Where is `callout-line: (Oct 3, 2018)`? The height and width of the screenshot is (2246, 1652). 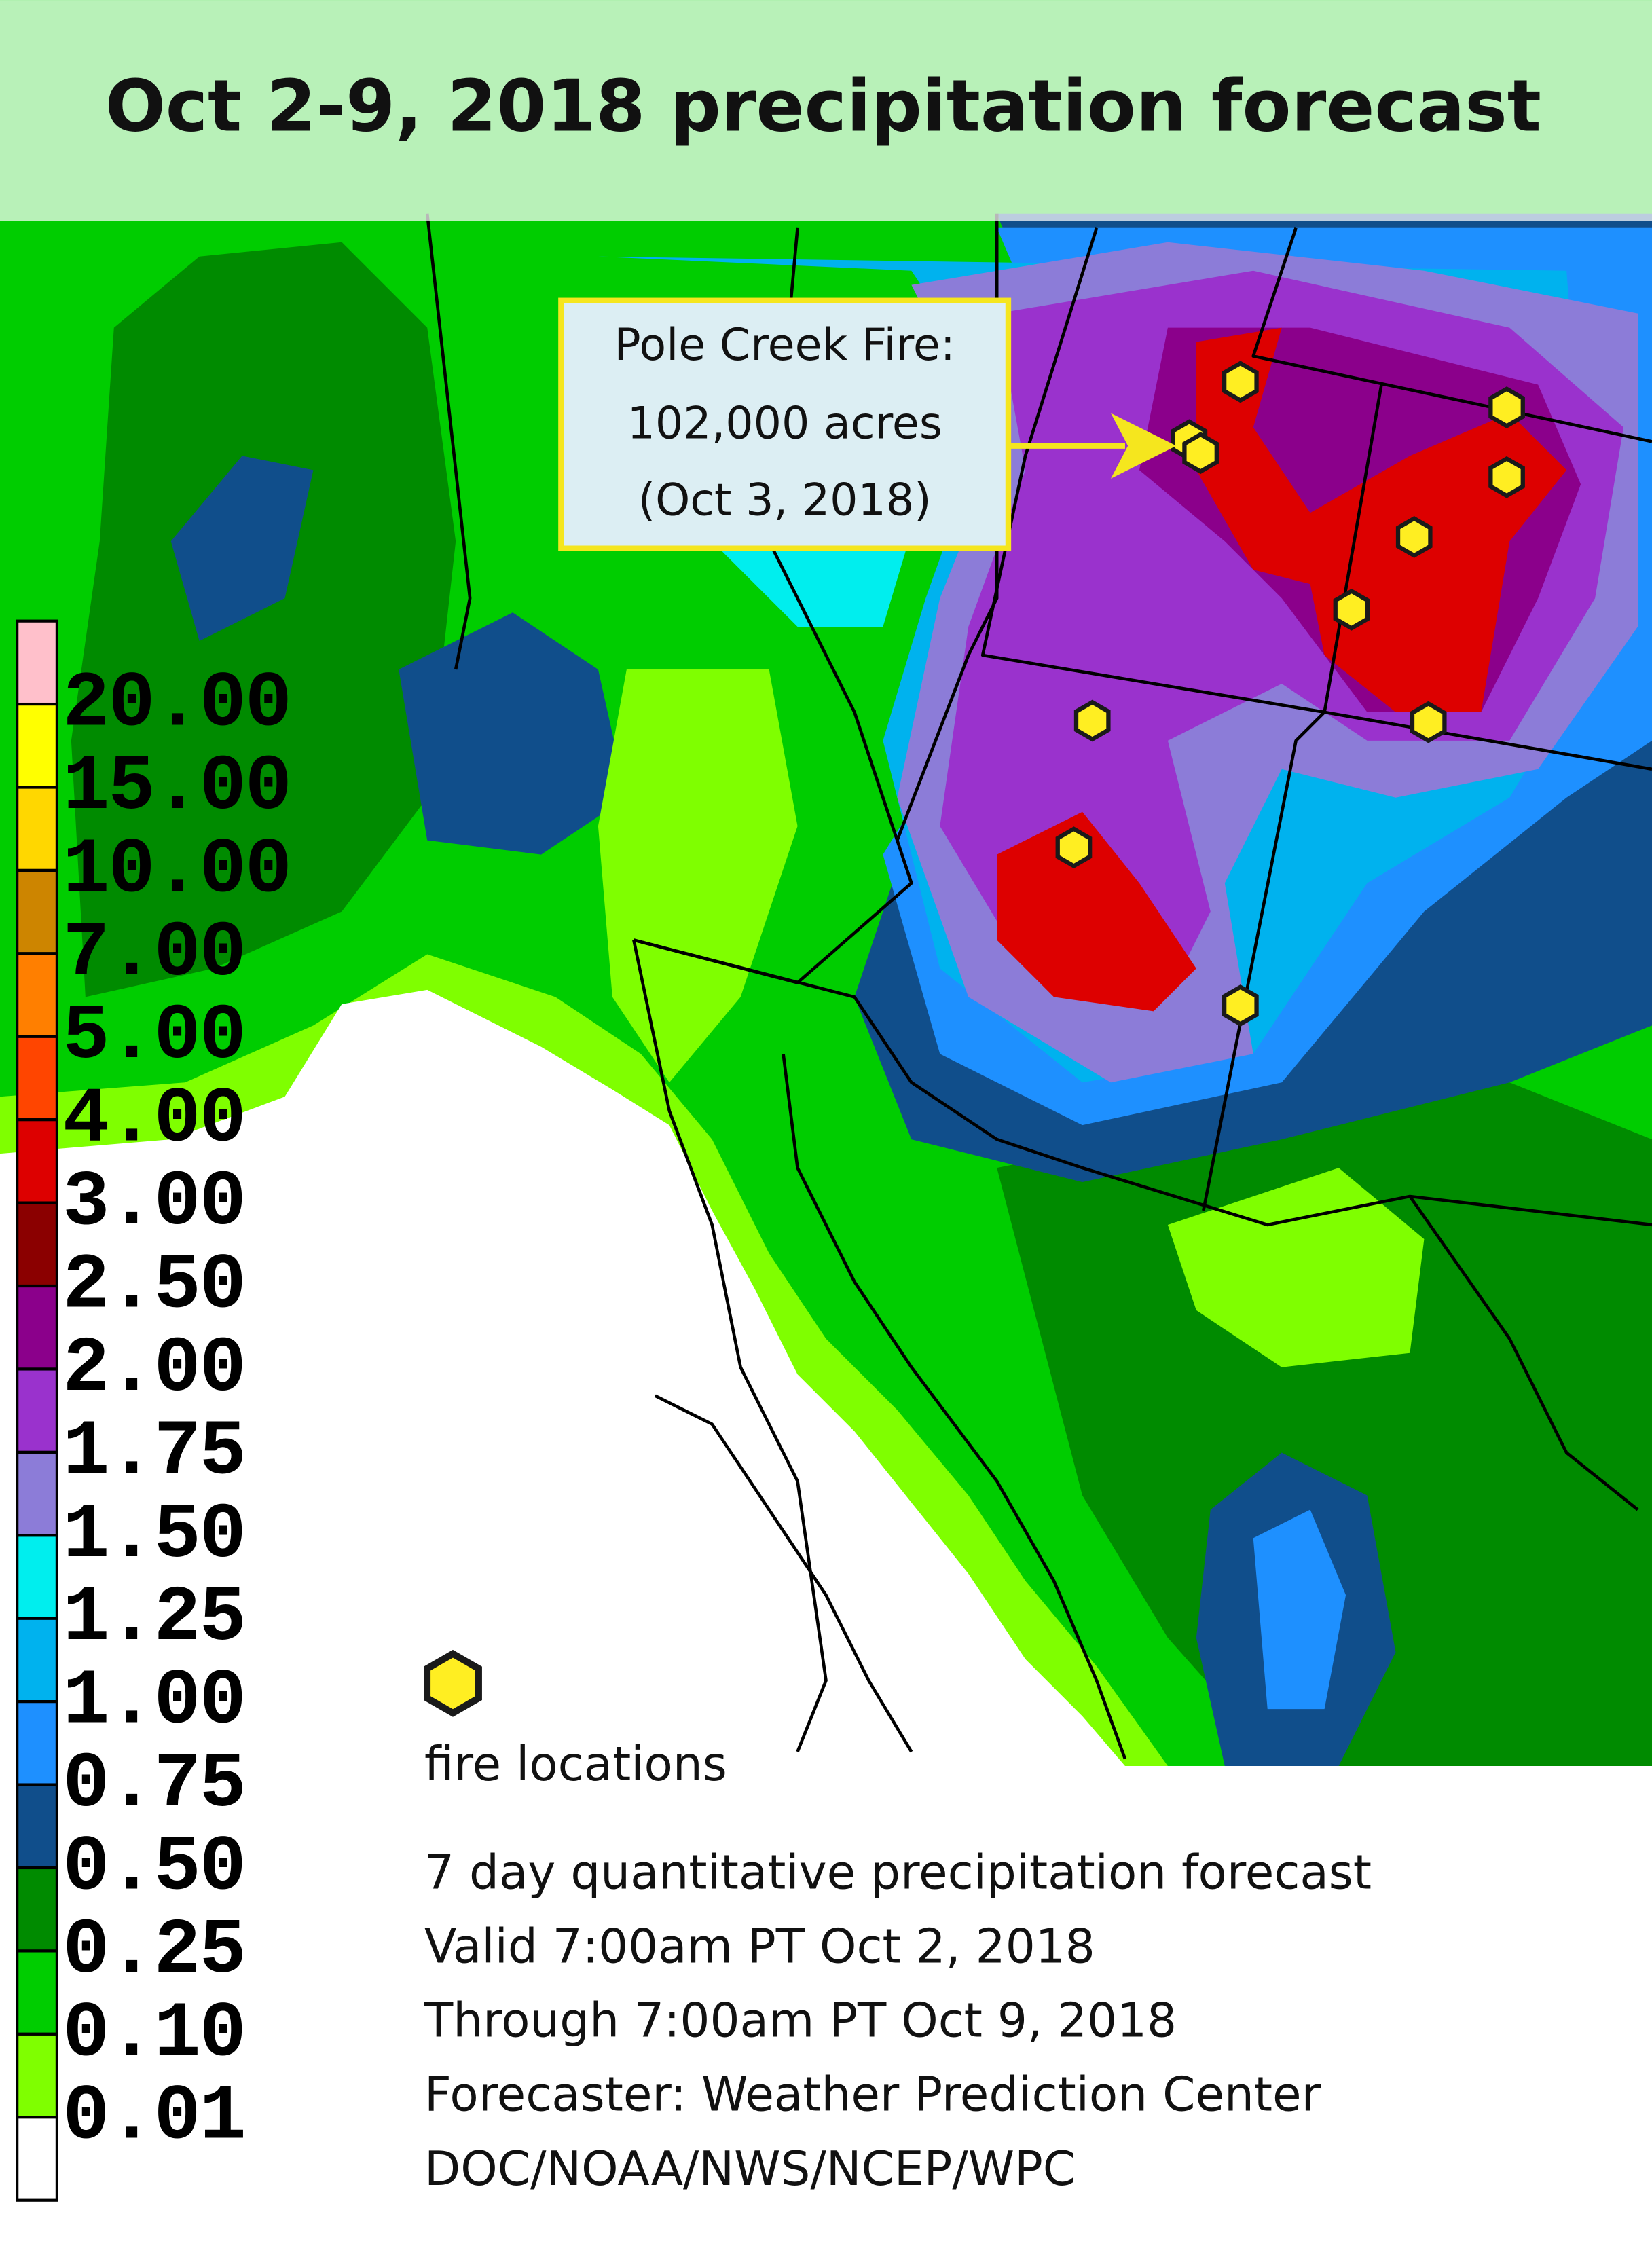
callout-line: (Oct 3, 2018) is located at coordinates (785, 500).